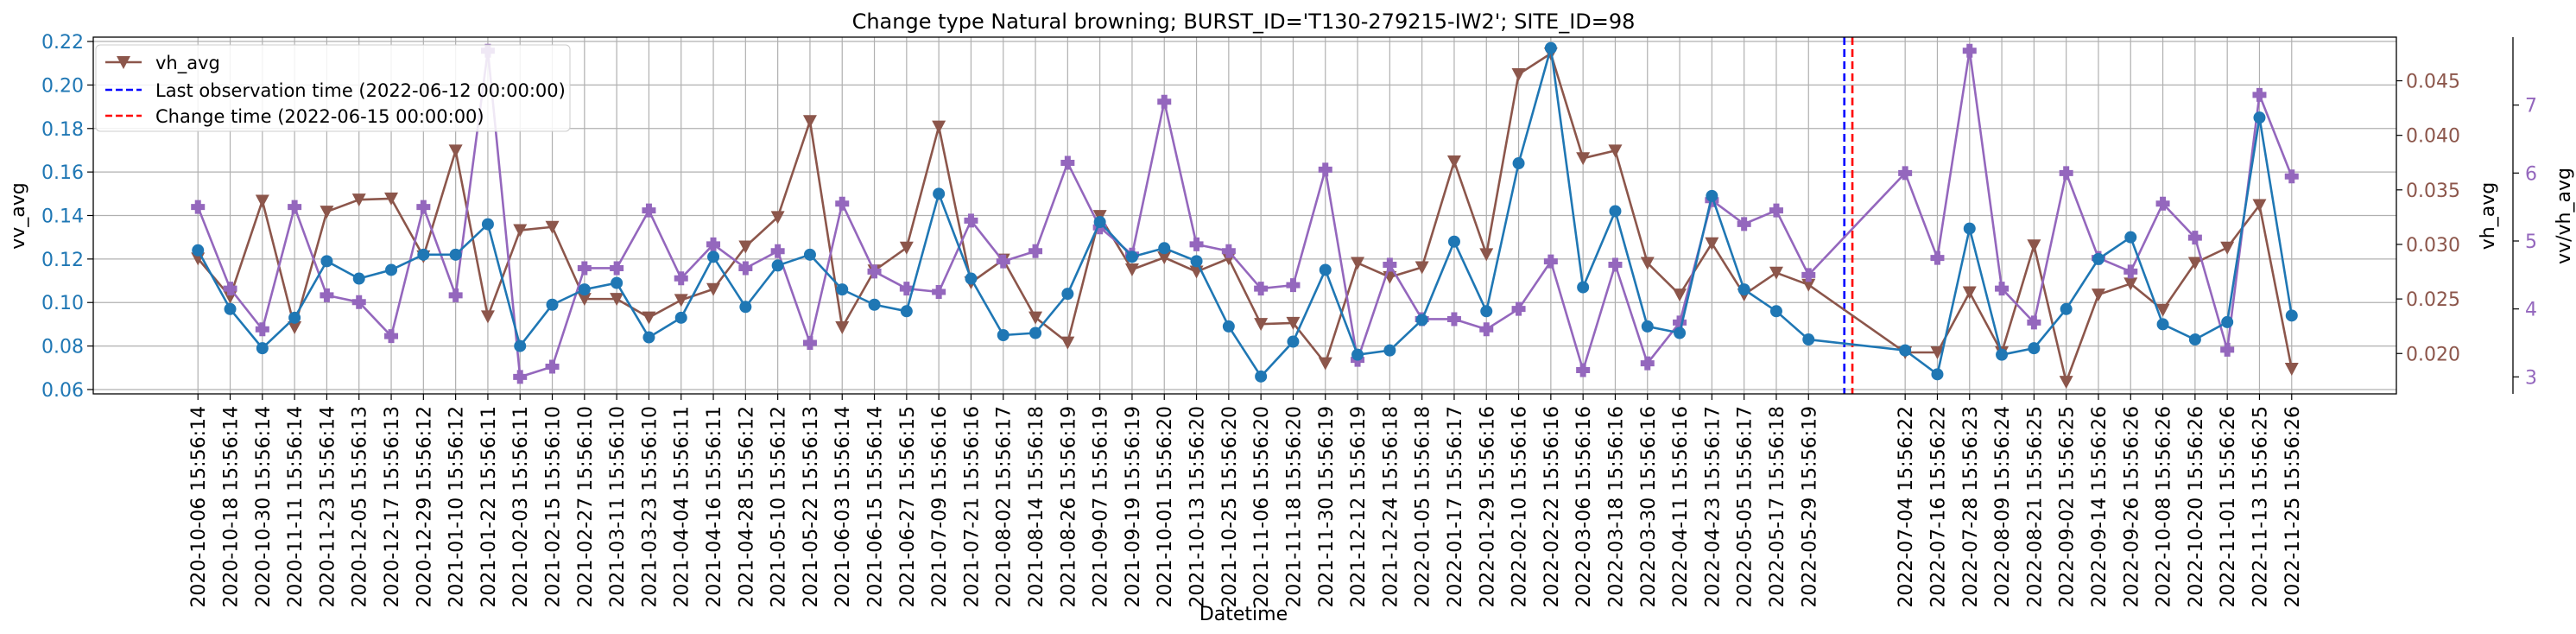  What do you see at coordinates (1584, 507) in the screenshot?
I see `x-tick-label: 2022-03-06 15:56:16` at bounding box center [1584, 507].